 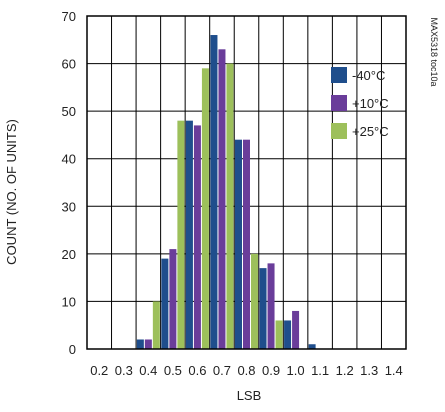 I want to click on x-tick-label: 1.4, so click(x=394, y=370).